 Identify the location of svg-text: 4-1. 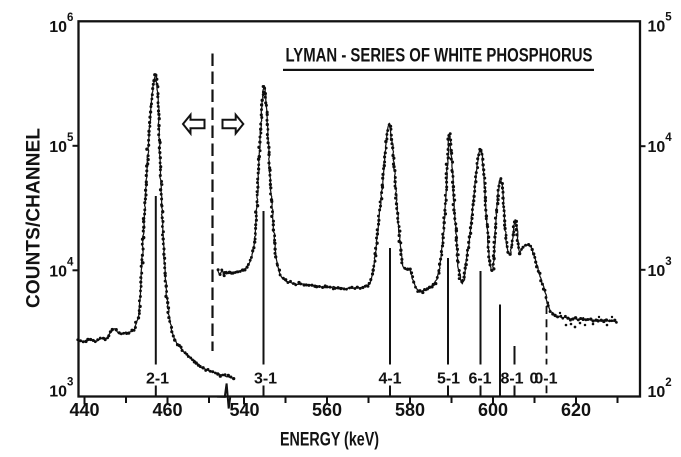
(389, 379).